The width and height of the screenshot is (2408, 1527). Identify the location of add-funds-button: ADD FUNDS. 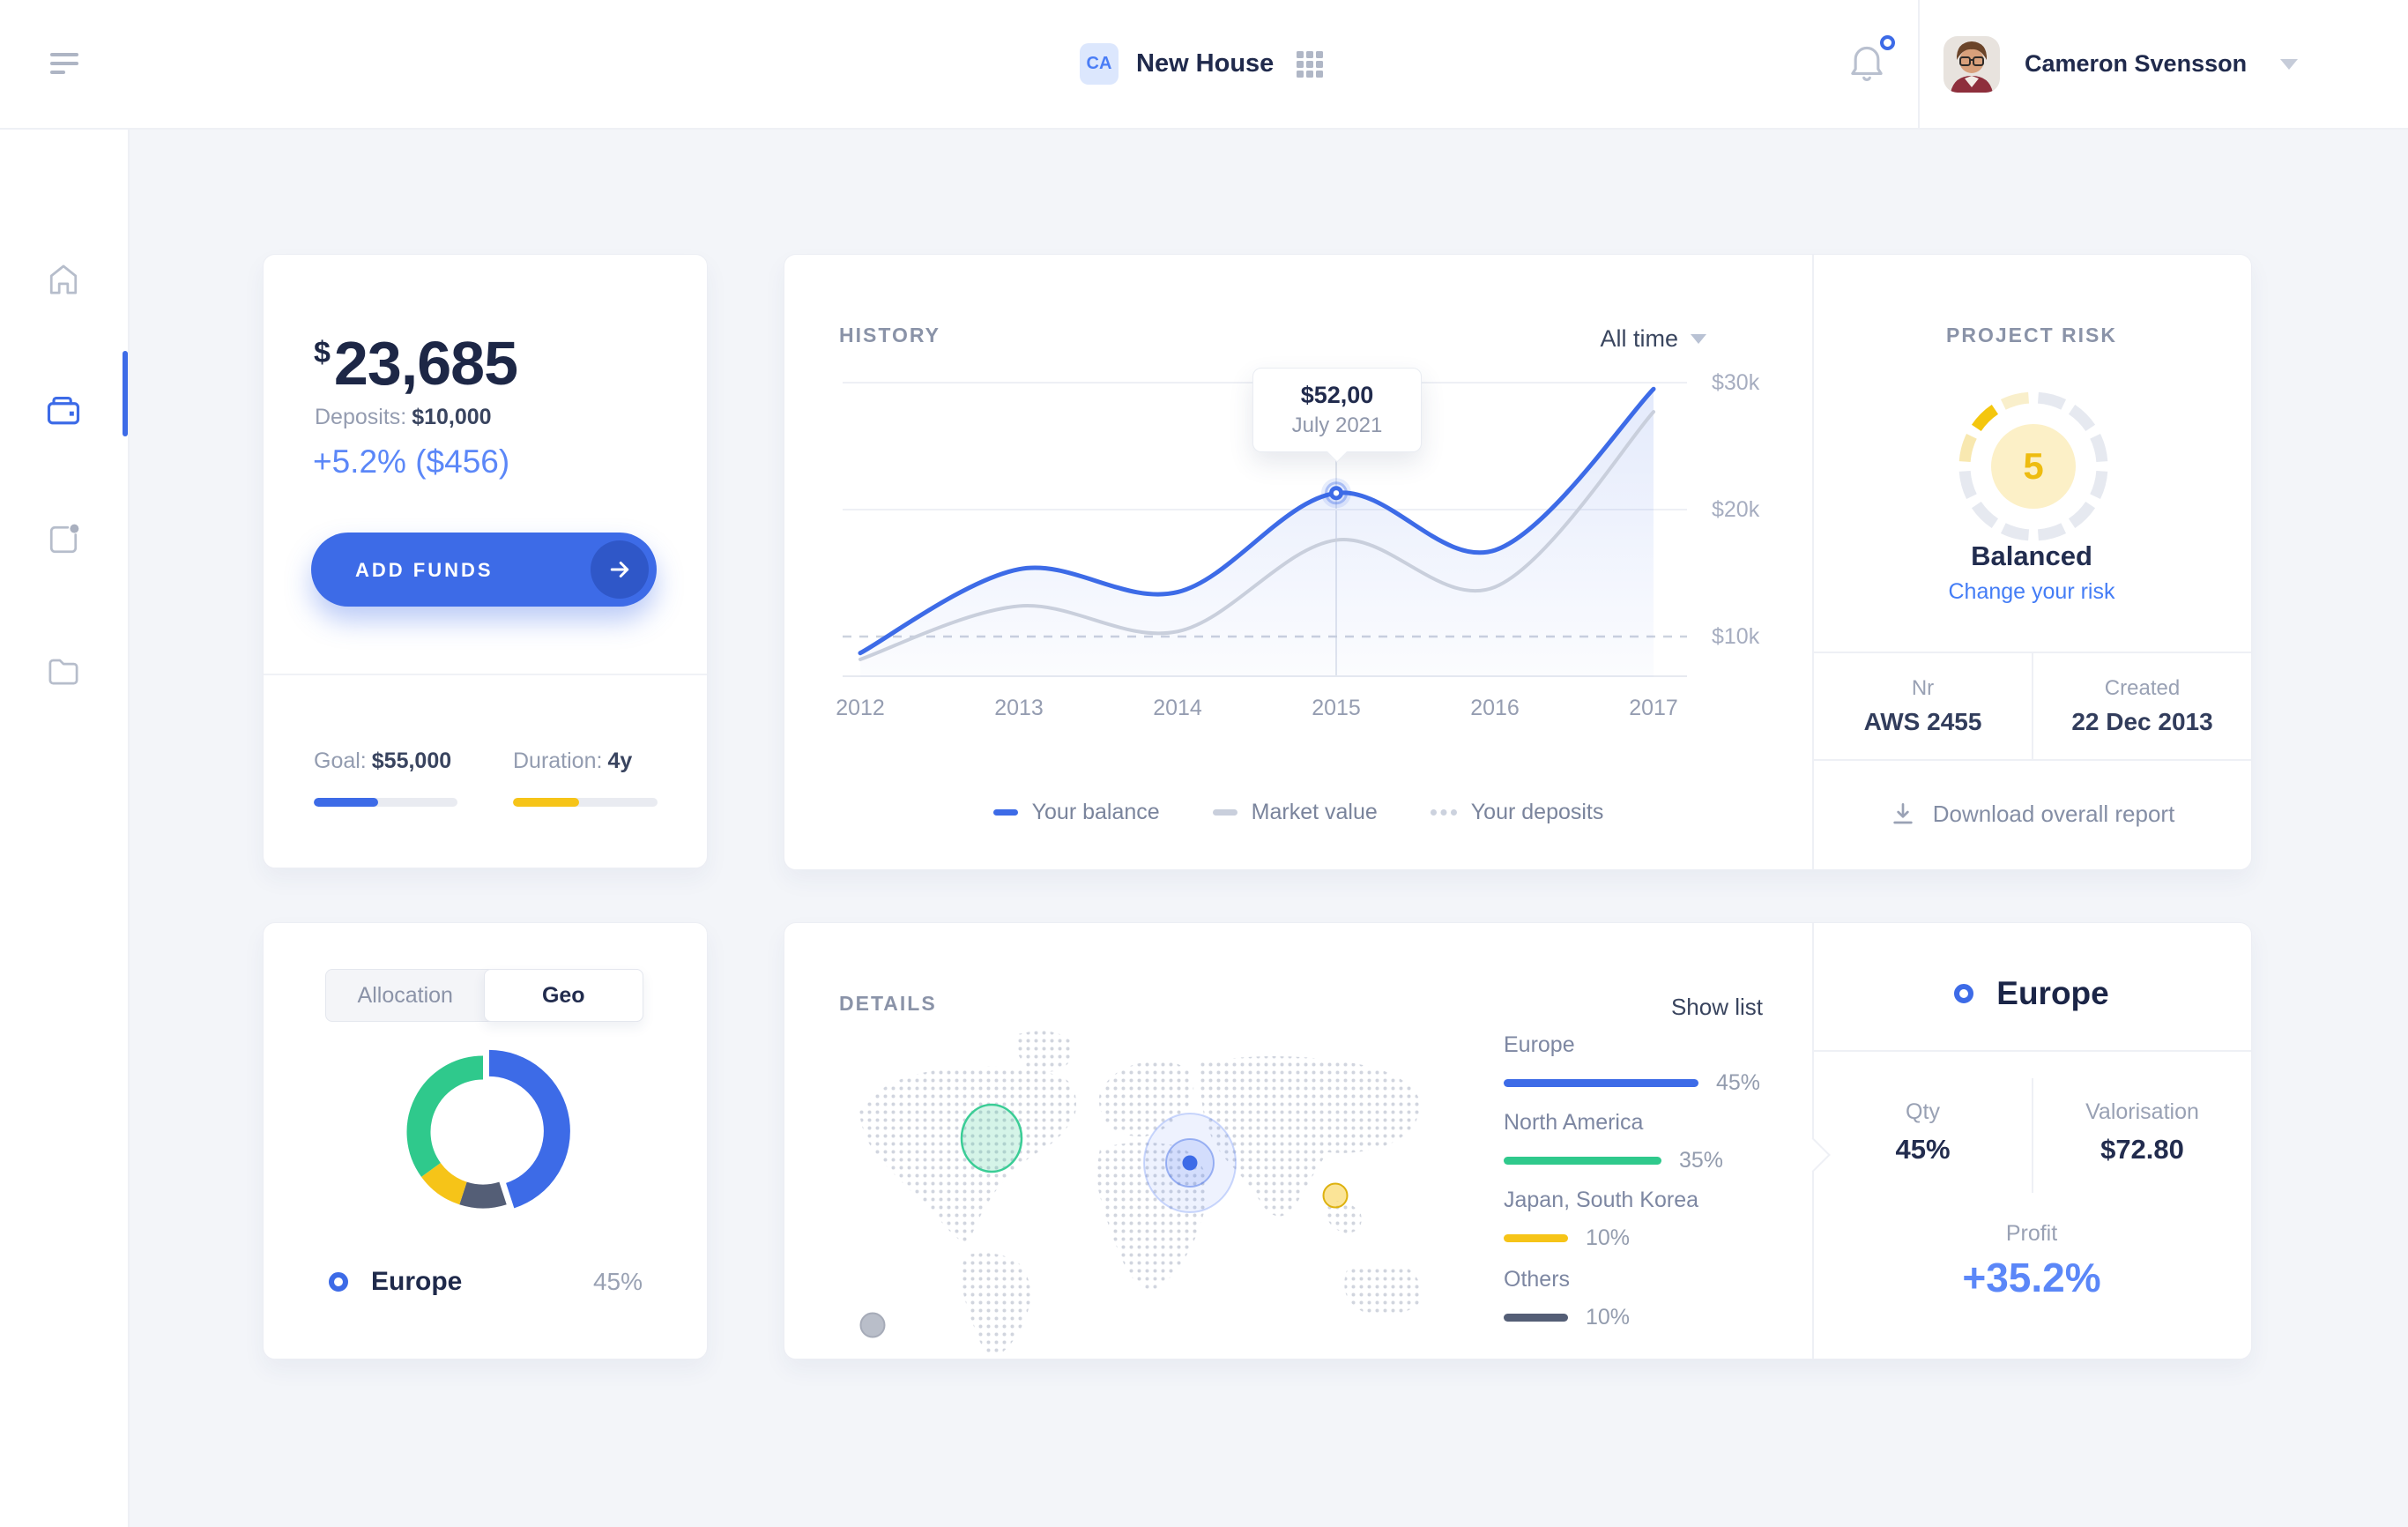
(484, 570).